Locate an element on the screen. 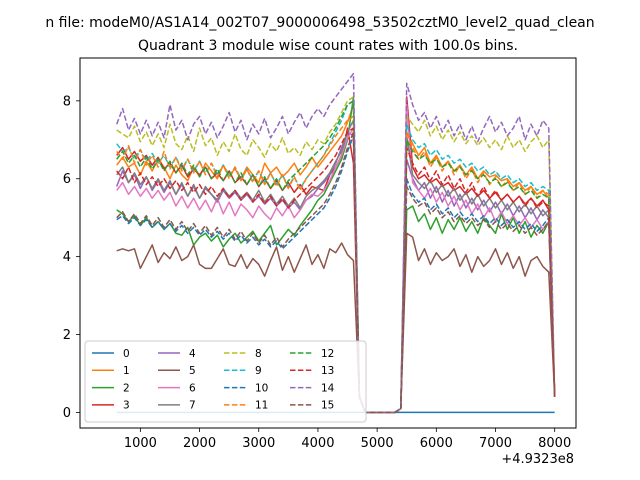 Image resolution: width=640 pixels, height=480 pixels. x-tick-label: 3000 is located at coordinates (258, 443).